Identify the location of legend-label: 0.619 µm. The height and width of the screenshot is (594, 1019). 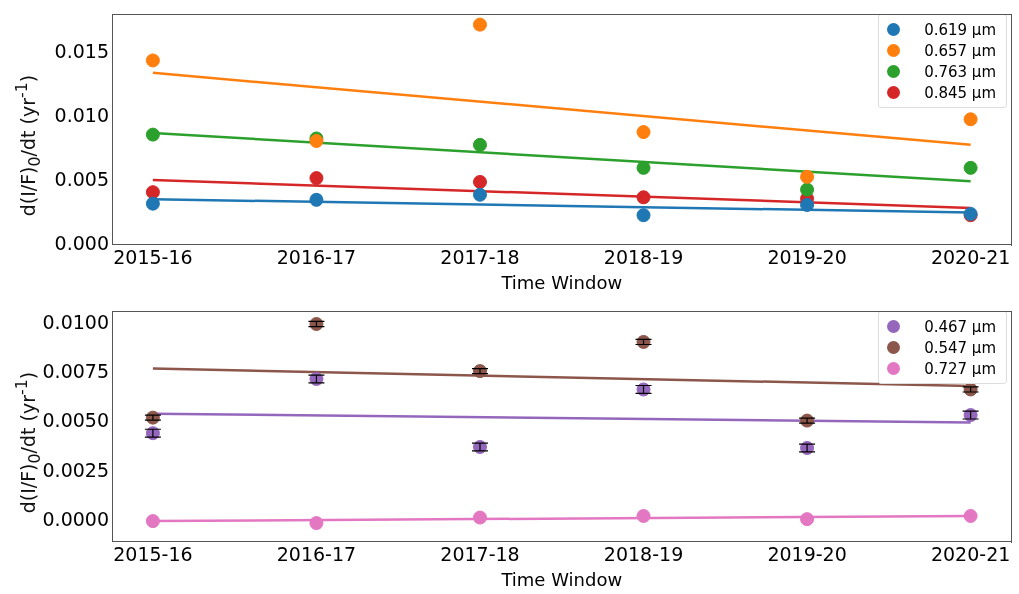
(960, 29).